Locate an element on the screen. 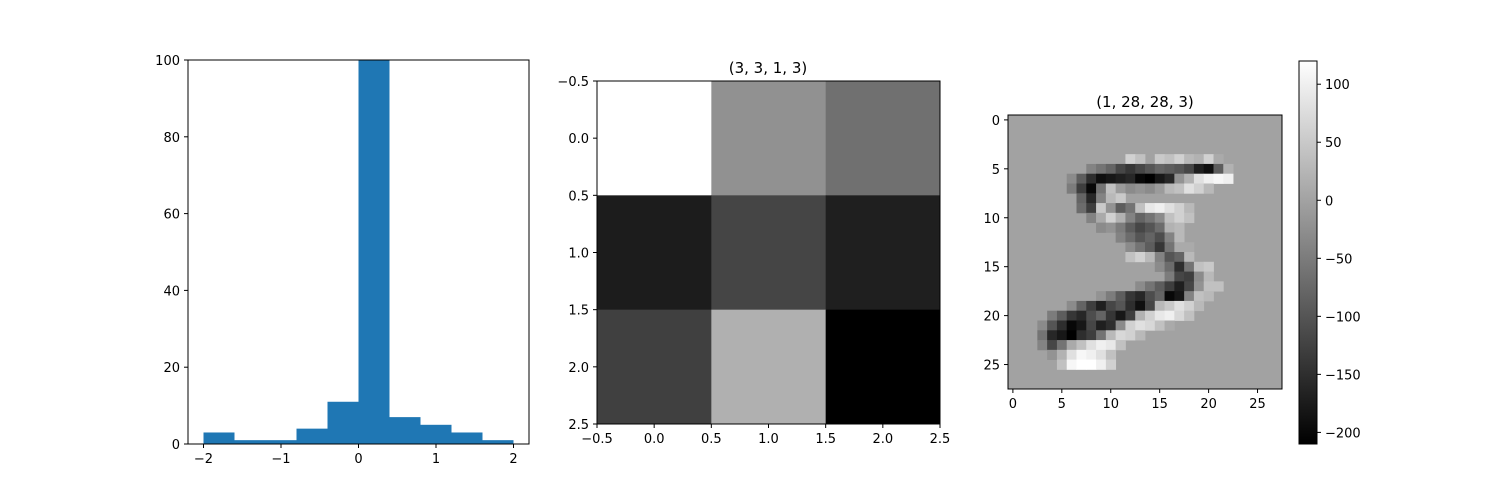 The height and width of the screenshot is (499, 1500). kernel-x-tick-label: 1.5 is located at coordinates (825, 439).